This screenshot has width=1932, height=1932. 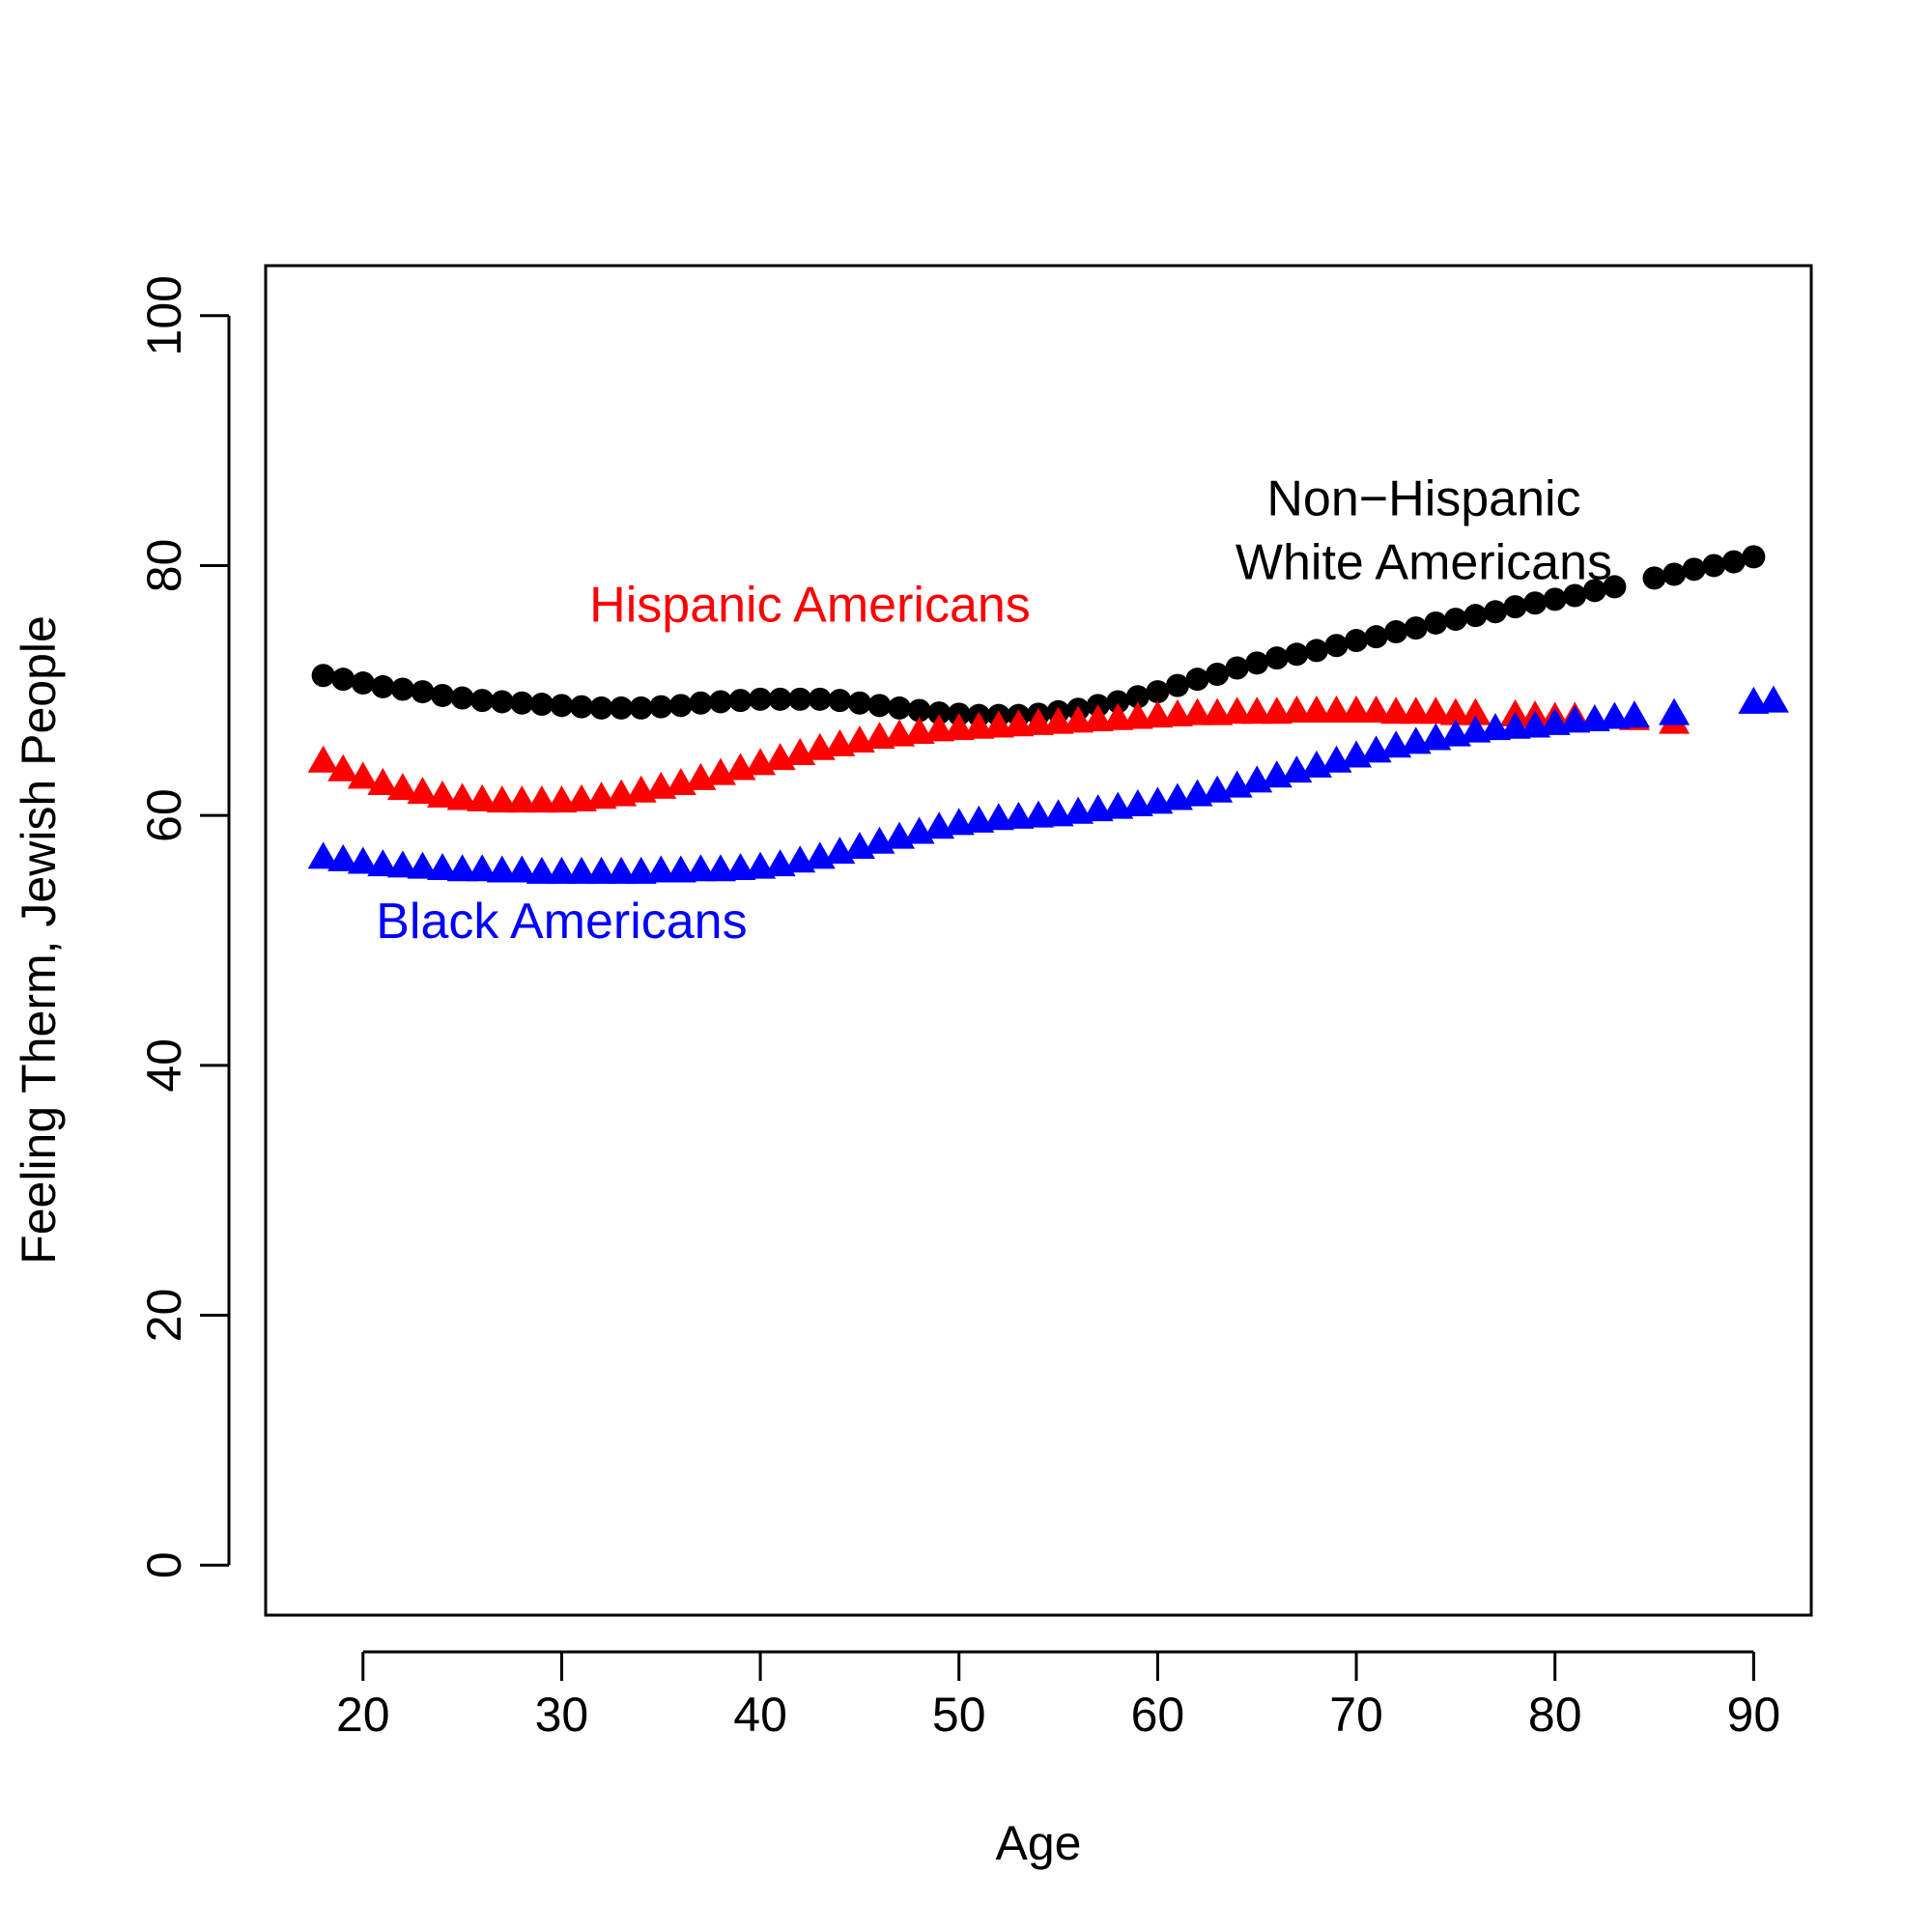 I want to click on x-tick-label: 60, so click(x=1158, y=1715).